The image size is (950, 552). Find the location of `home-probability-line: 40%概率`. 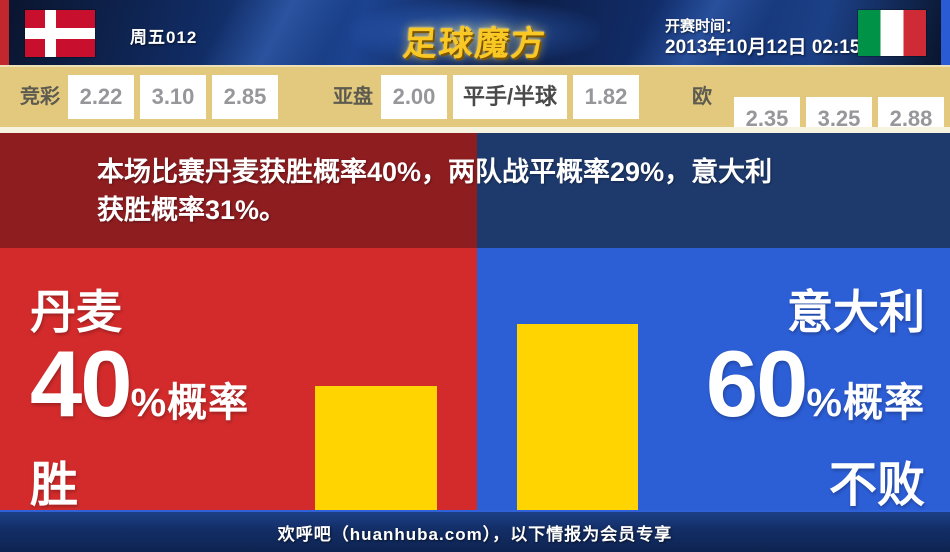

home-probability-line: 40%概率 is located at coordinates (140, 397).